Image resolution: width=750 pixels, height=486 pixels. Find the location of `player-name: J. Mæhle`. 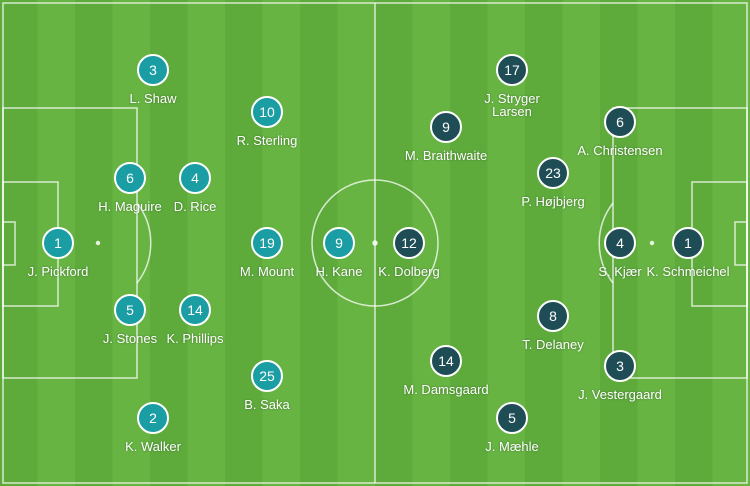

player-name: J. Mæhle is located at coordinates (512, 446).